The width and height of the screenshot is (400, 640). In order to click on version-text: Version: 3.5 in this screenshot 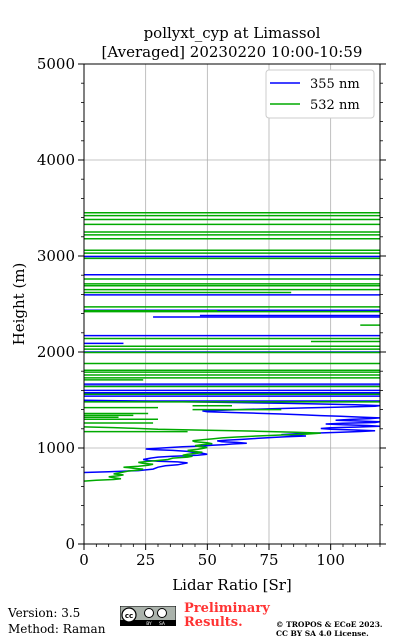, I will do `click(44, 613)`.